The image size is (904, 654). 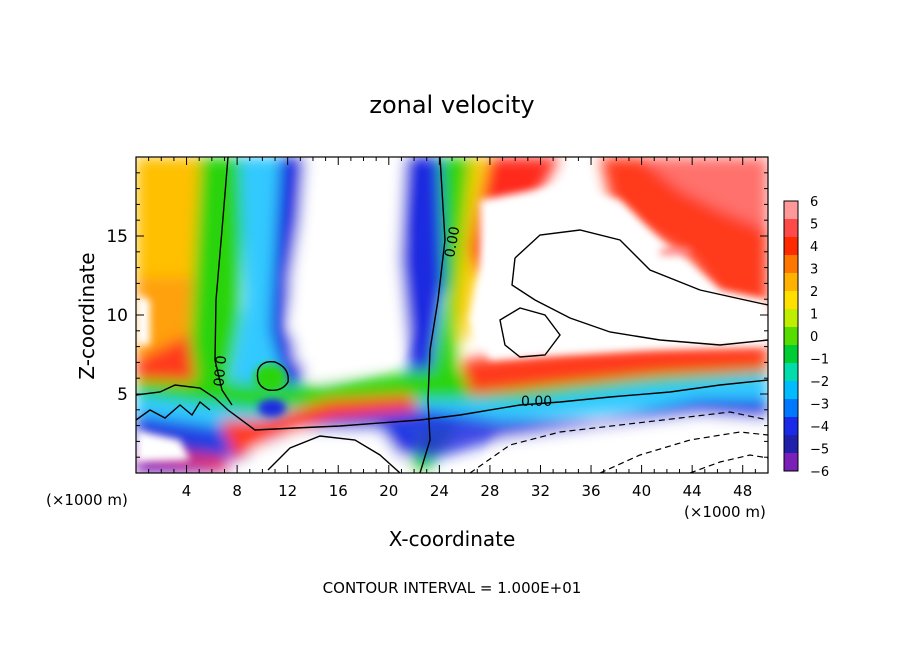 What do you see at coordinates (237, 491) in the screenshot?
I see `x-tick-label: 8` at bounding box center [237, 491].